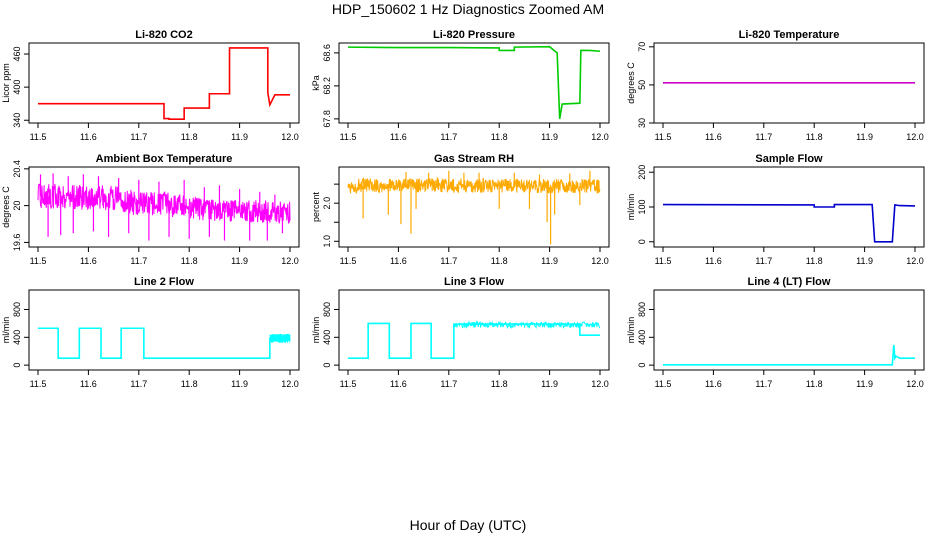  What do you see at coordinates (327, 119) in the screenshot?
I see `y-tick-label: 67.8` at bounding box center [327, 119].